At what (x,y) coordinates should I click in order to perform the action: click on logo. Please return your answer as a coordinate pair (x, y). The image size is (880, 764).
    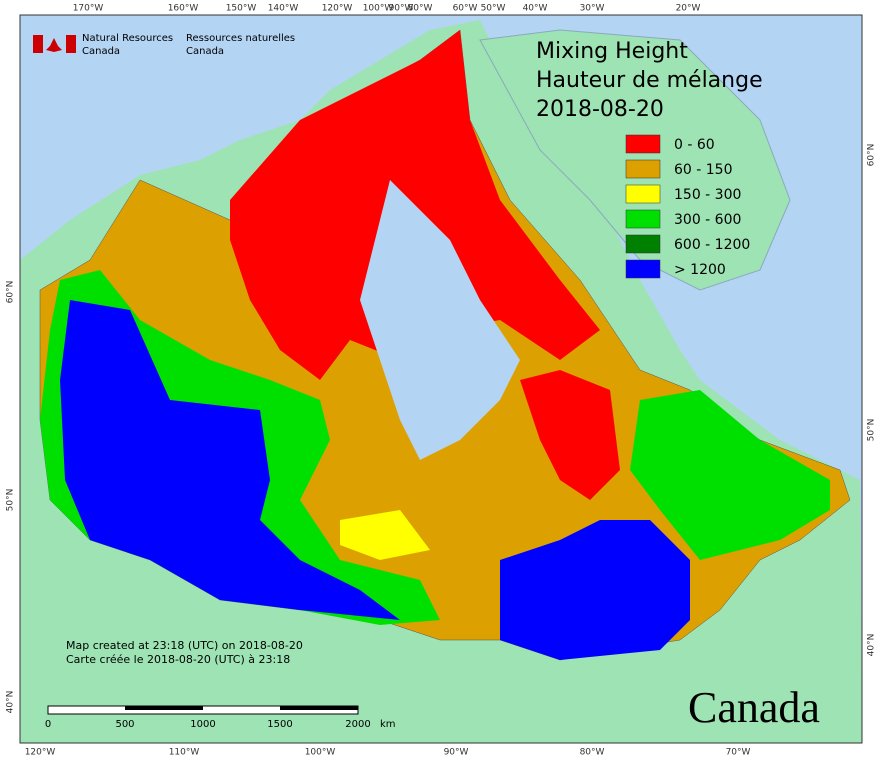
    Looking at the image, I should click on (54, 44).